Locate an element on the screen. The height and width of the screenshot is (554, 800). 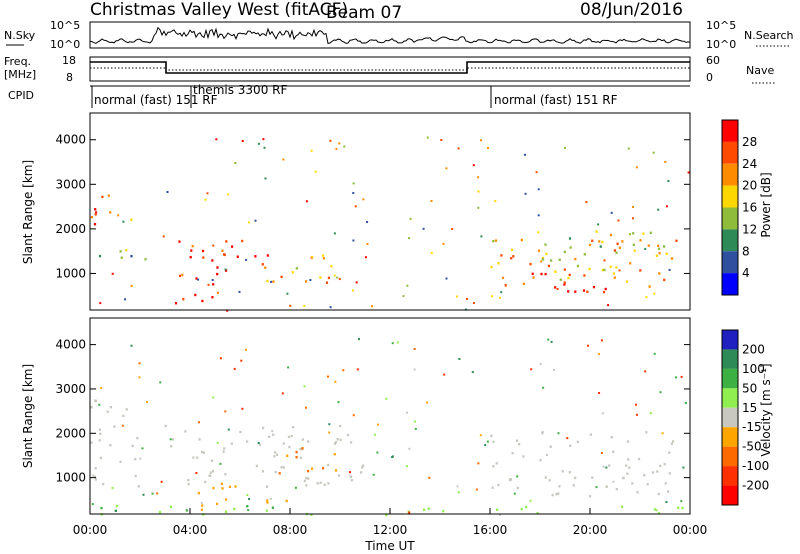
freq-label-1: Freq. is located at coordinates (17, 61).